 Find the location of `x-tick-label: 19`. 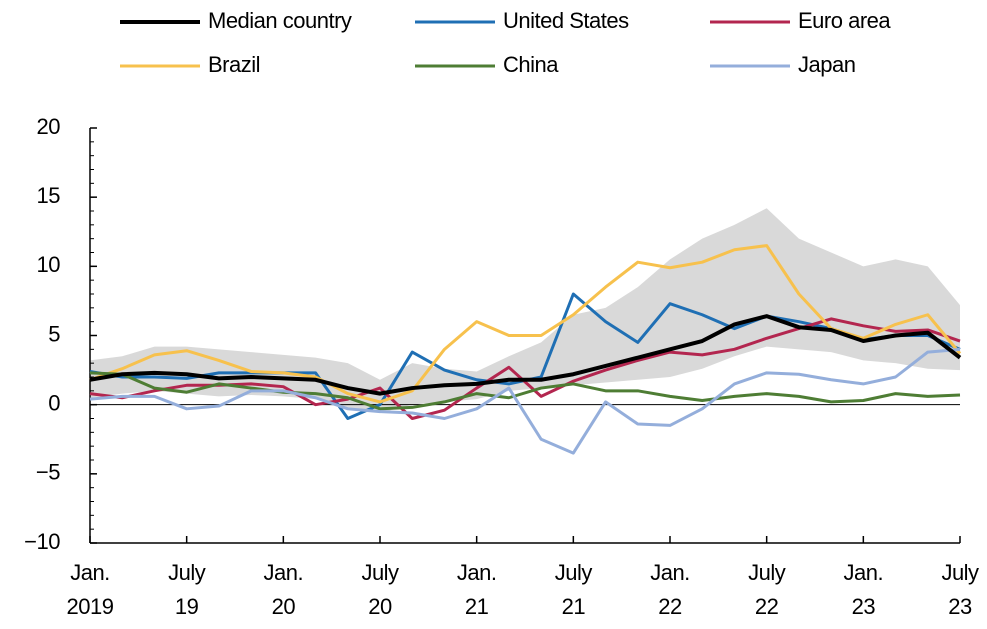

x-tick-label: 19 is located at coordinates (187, 606).